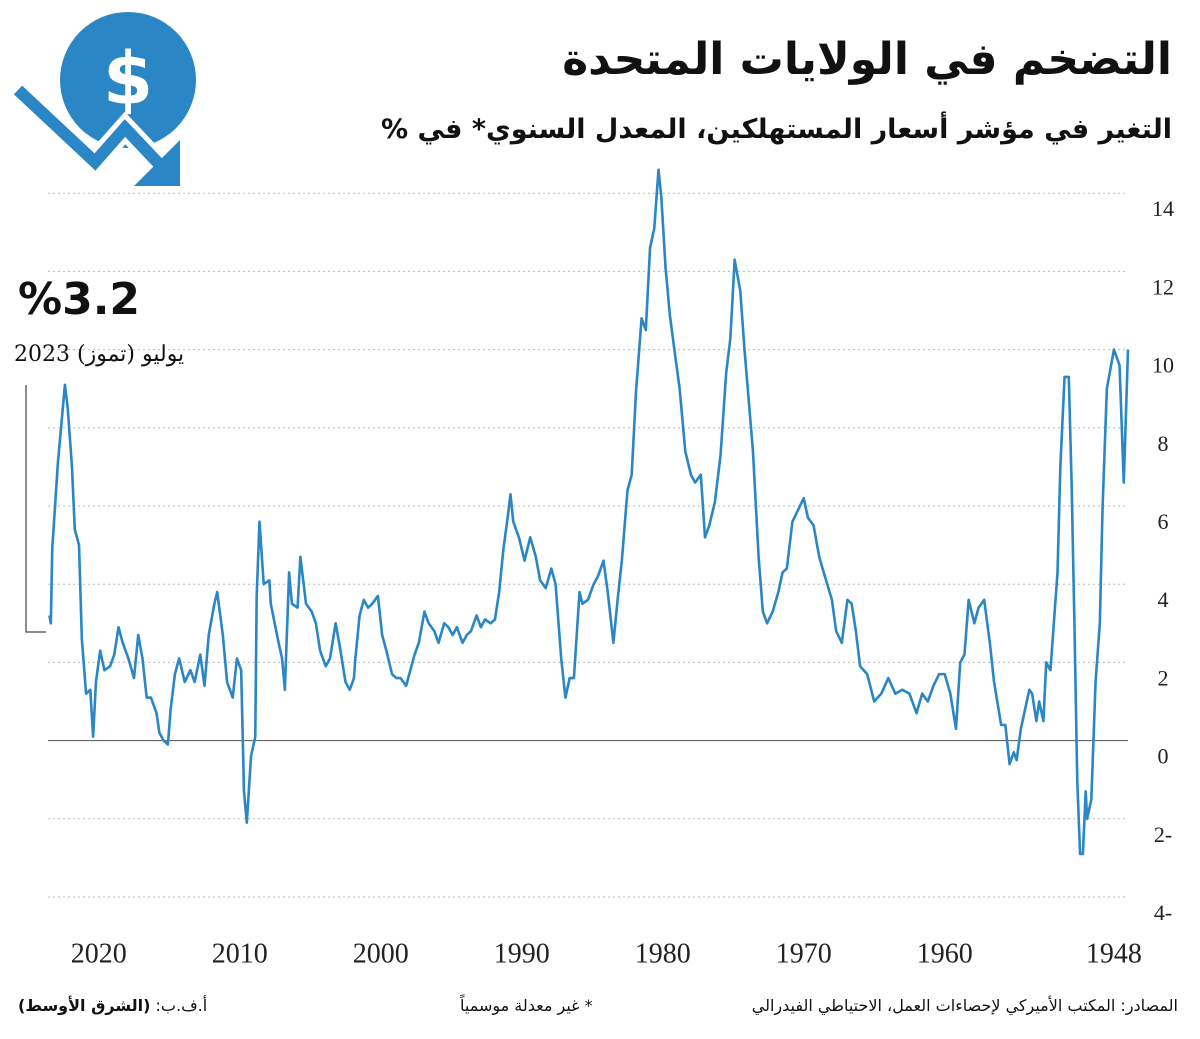 This screenshot has height=1039, width=1200. What do you see at coordinates (867, 59) in the screenshot?
I see `chart-title: التضخم في الولايات المتحدة` at bounding box center [867, 59].